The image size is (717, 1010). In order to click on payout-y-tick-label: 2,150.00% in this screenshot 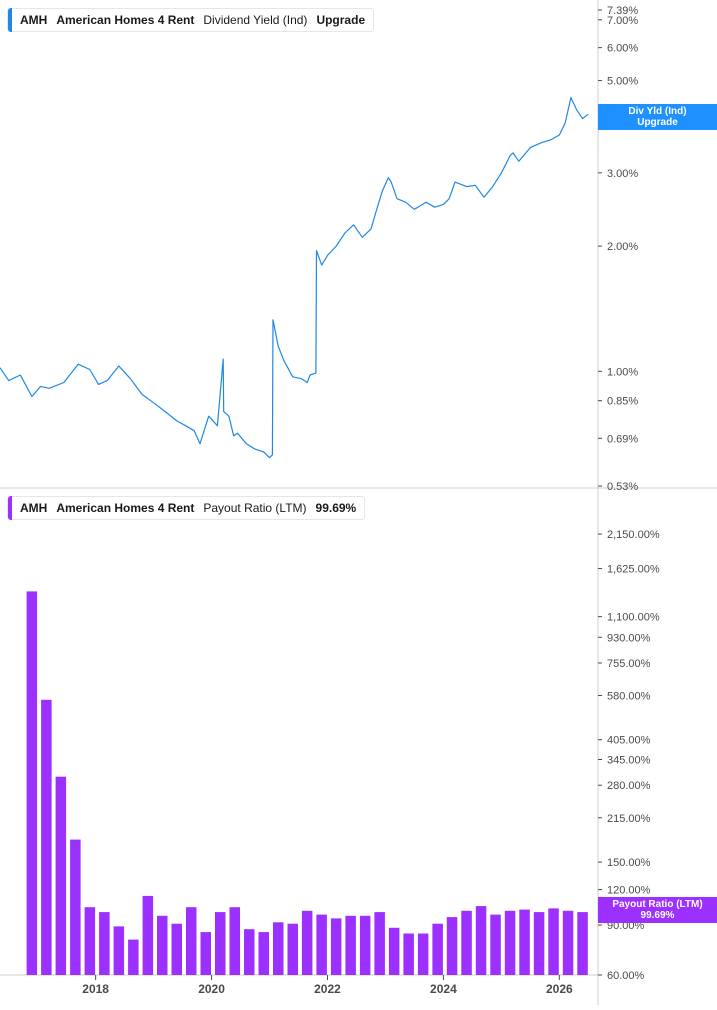, I will do `click(633, 535)`.